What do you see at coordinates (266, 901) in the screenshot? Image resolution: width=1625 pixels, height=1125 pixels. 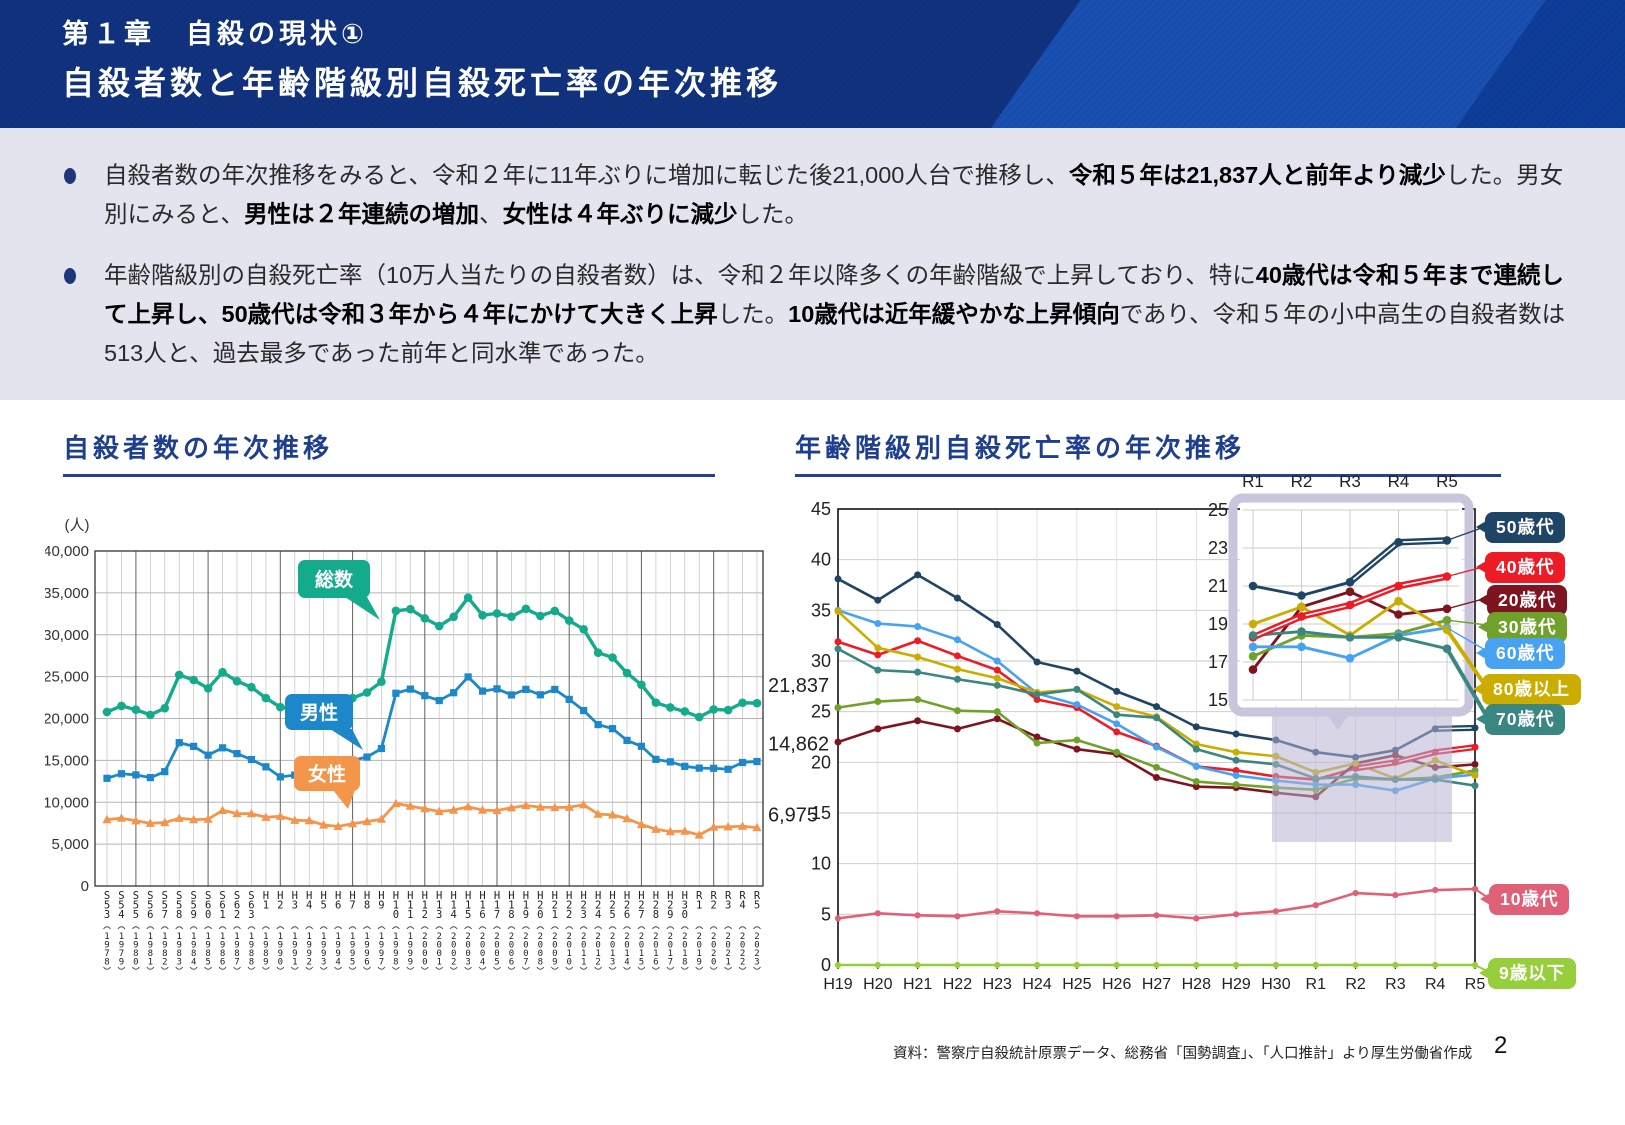 I see `svg-text: H1` at bounding box center [266, 901].